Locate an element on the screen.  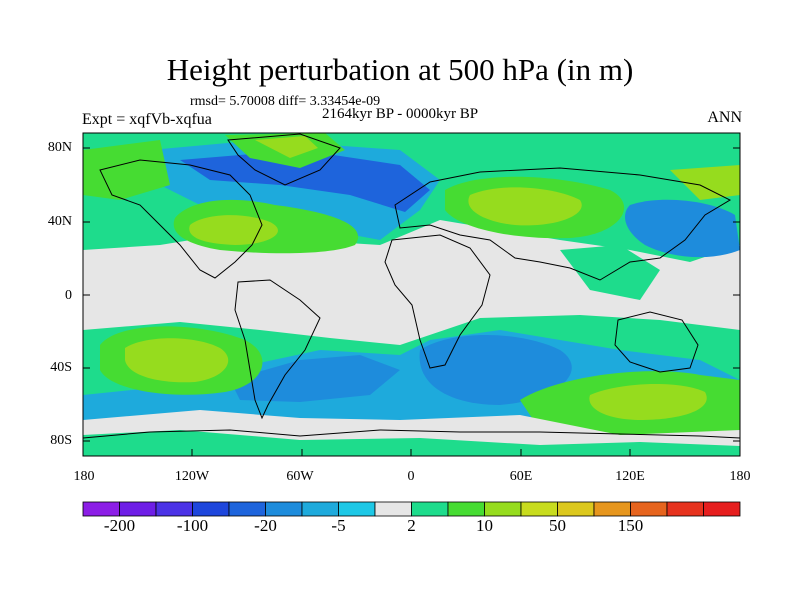
south-blue-core is located at coordinates (315, 378).